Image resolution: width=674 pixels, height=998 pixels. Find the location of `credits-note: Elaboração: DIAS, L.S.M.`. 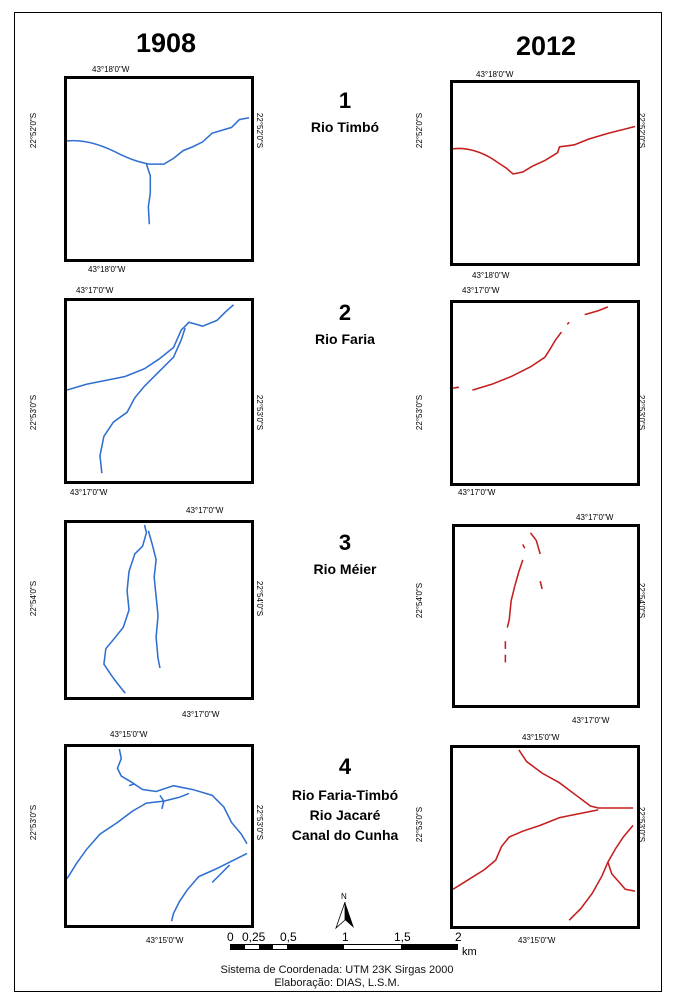

credits-note: Elaboração: DIAS, L.S.M. is located at coordinates (337, 983).